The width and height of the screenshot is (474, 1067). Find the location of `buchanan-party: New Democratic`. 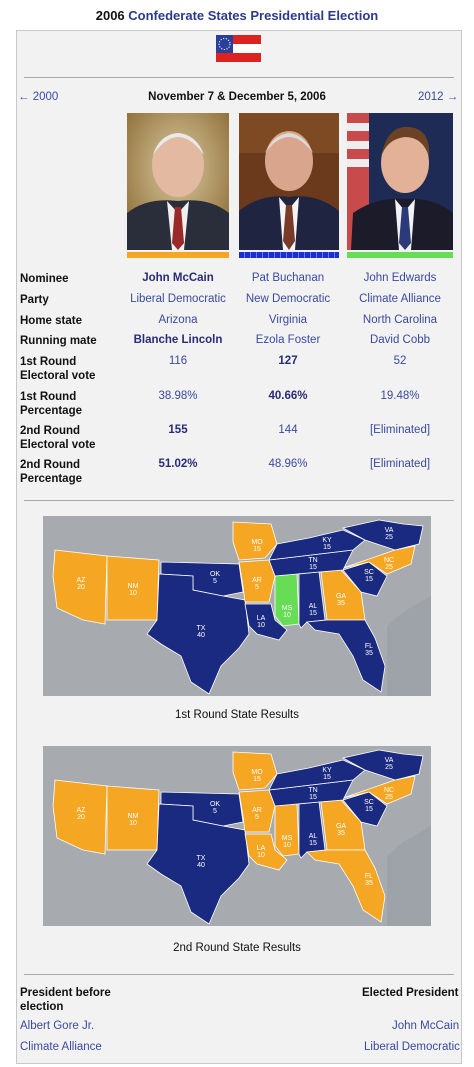

buchanan-party: New Democratic is located at coordinates (288, 299).